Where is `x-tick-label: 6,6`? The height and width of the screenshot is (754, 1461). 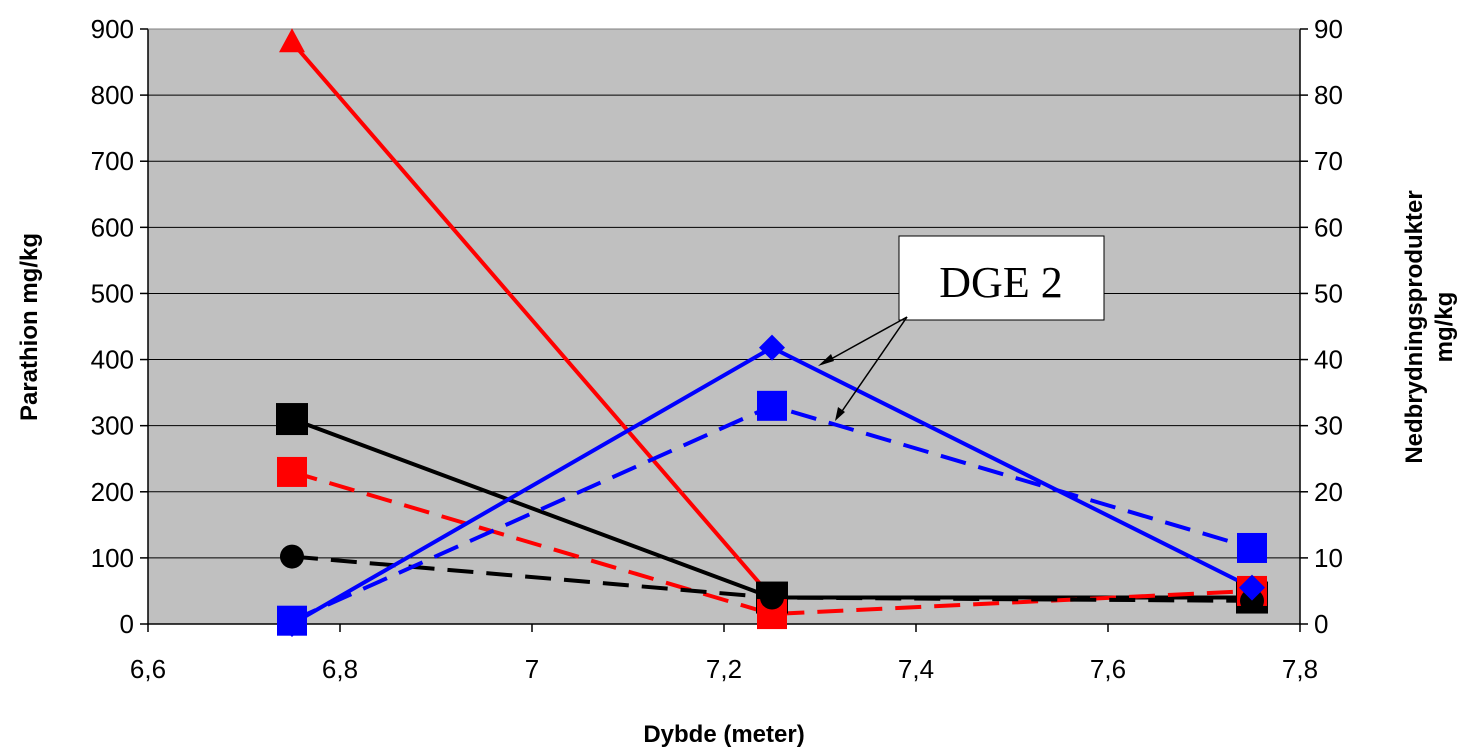
x-tick-label: 6,6 is located at coordinates (148, 669).